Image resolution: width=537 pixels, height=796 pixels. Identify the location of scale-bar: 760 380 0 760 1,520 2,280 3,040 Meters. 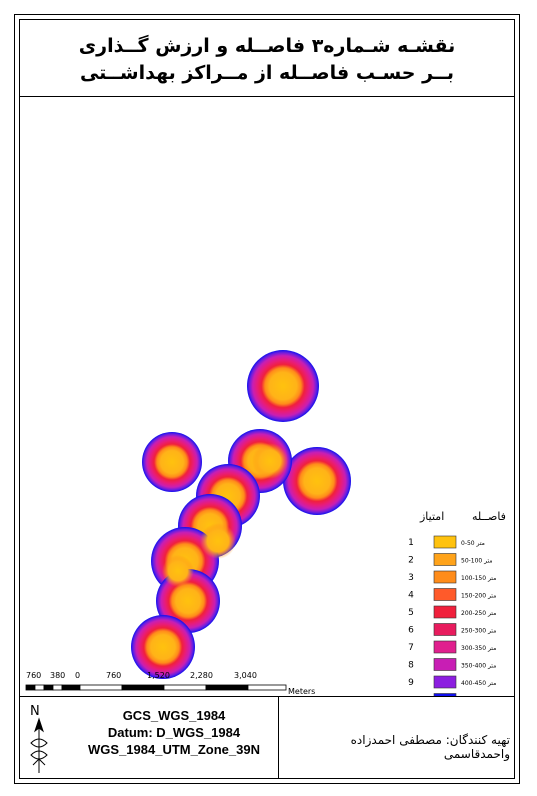
(170, 683).